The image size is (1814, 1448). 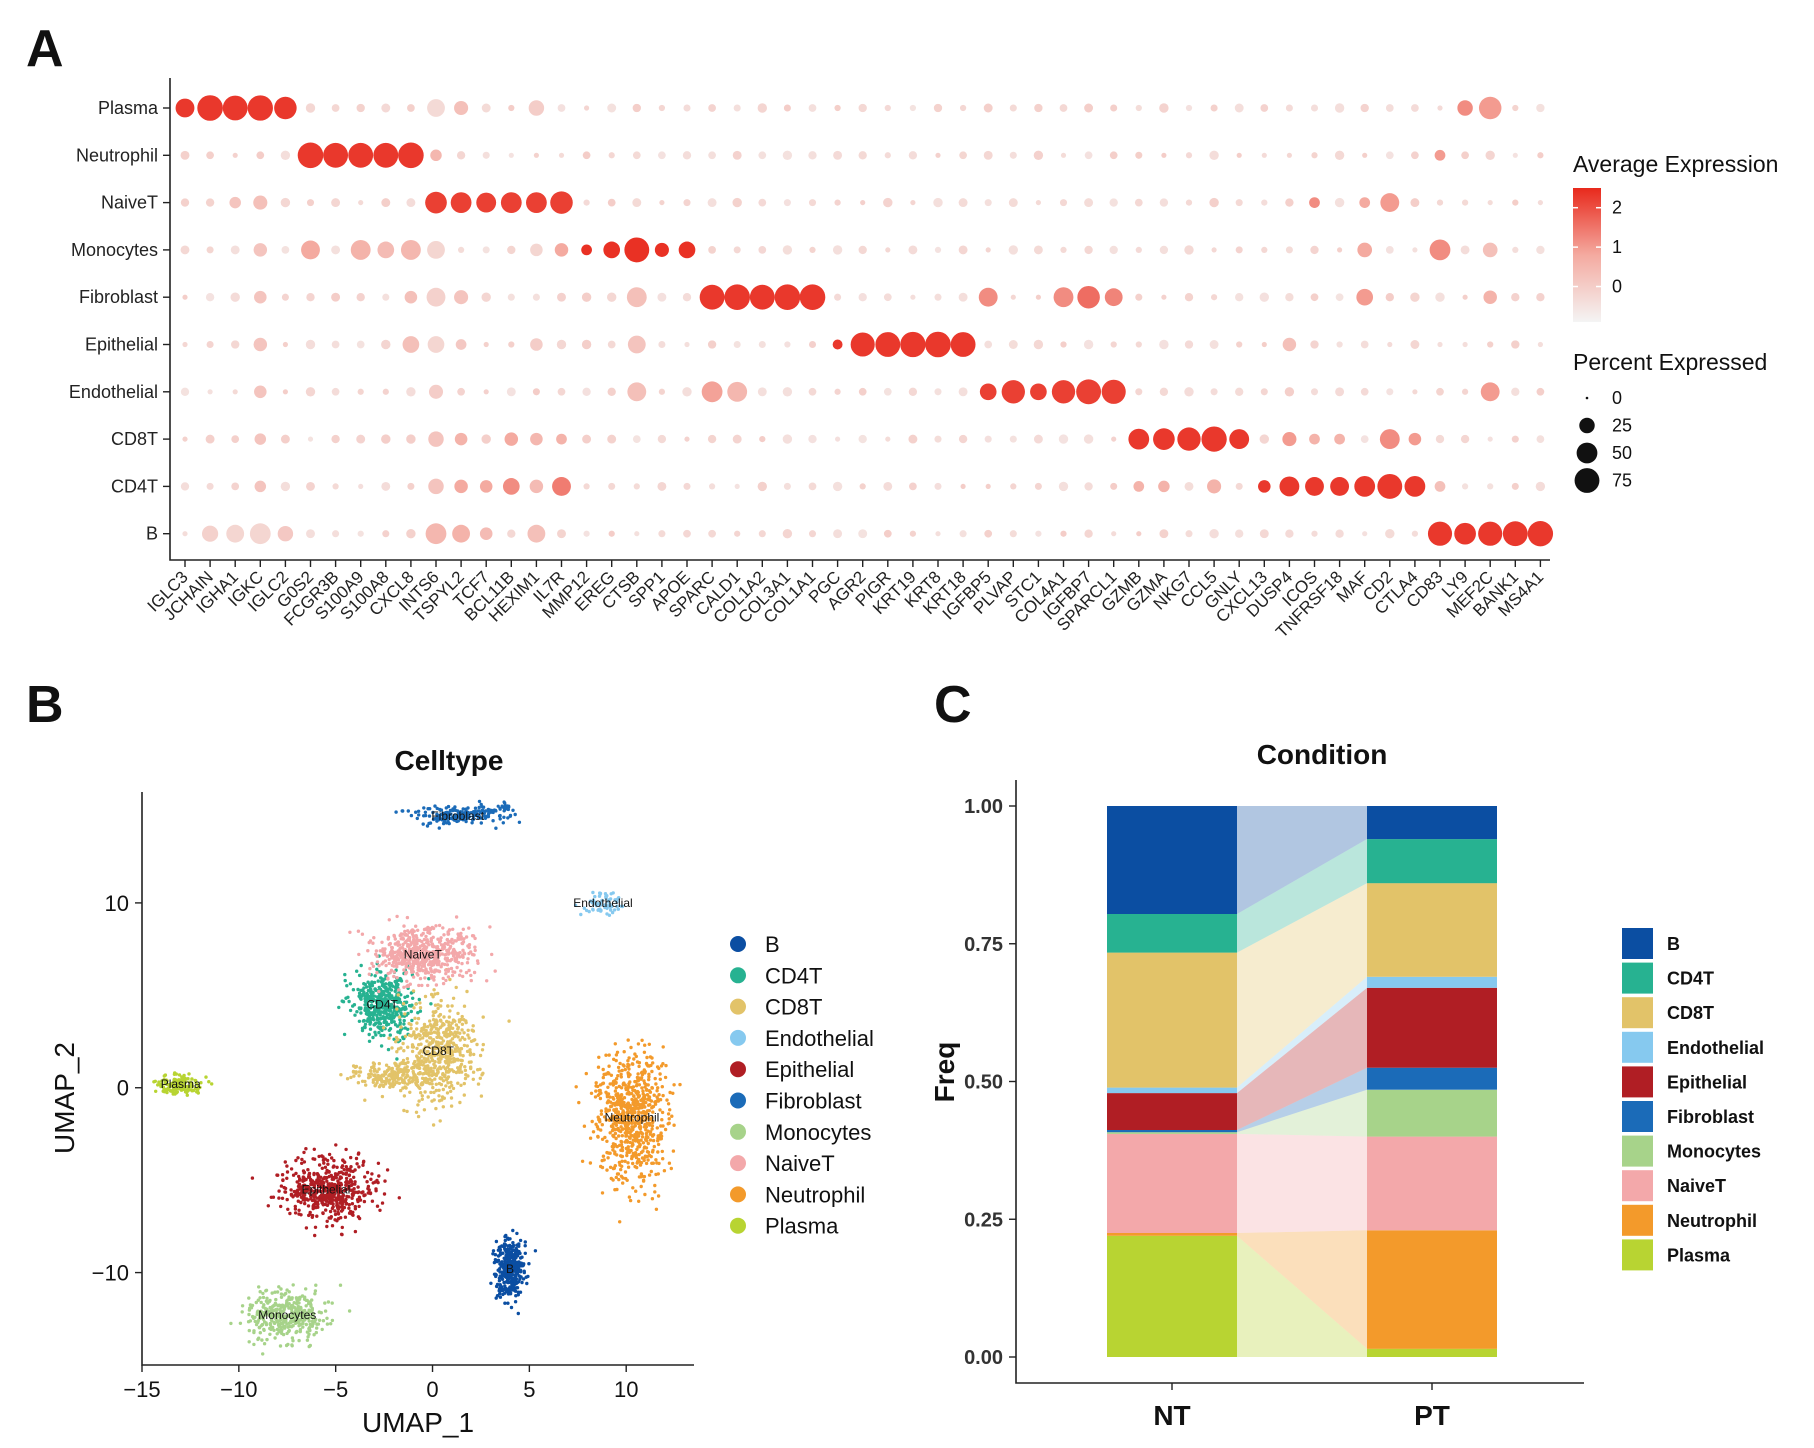 What do you see at coordinates (1289, 250) in the screenshot?
I see `dot-Monocytes-DUSP4` at bounding box center [1289, 250].